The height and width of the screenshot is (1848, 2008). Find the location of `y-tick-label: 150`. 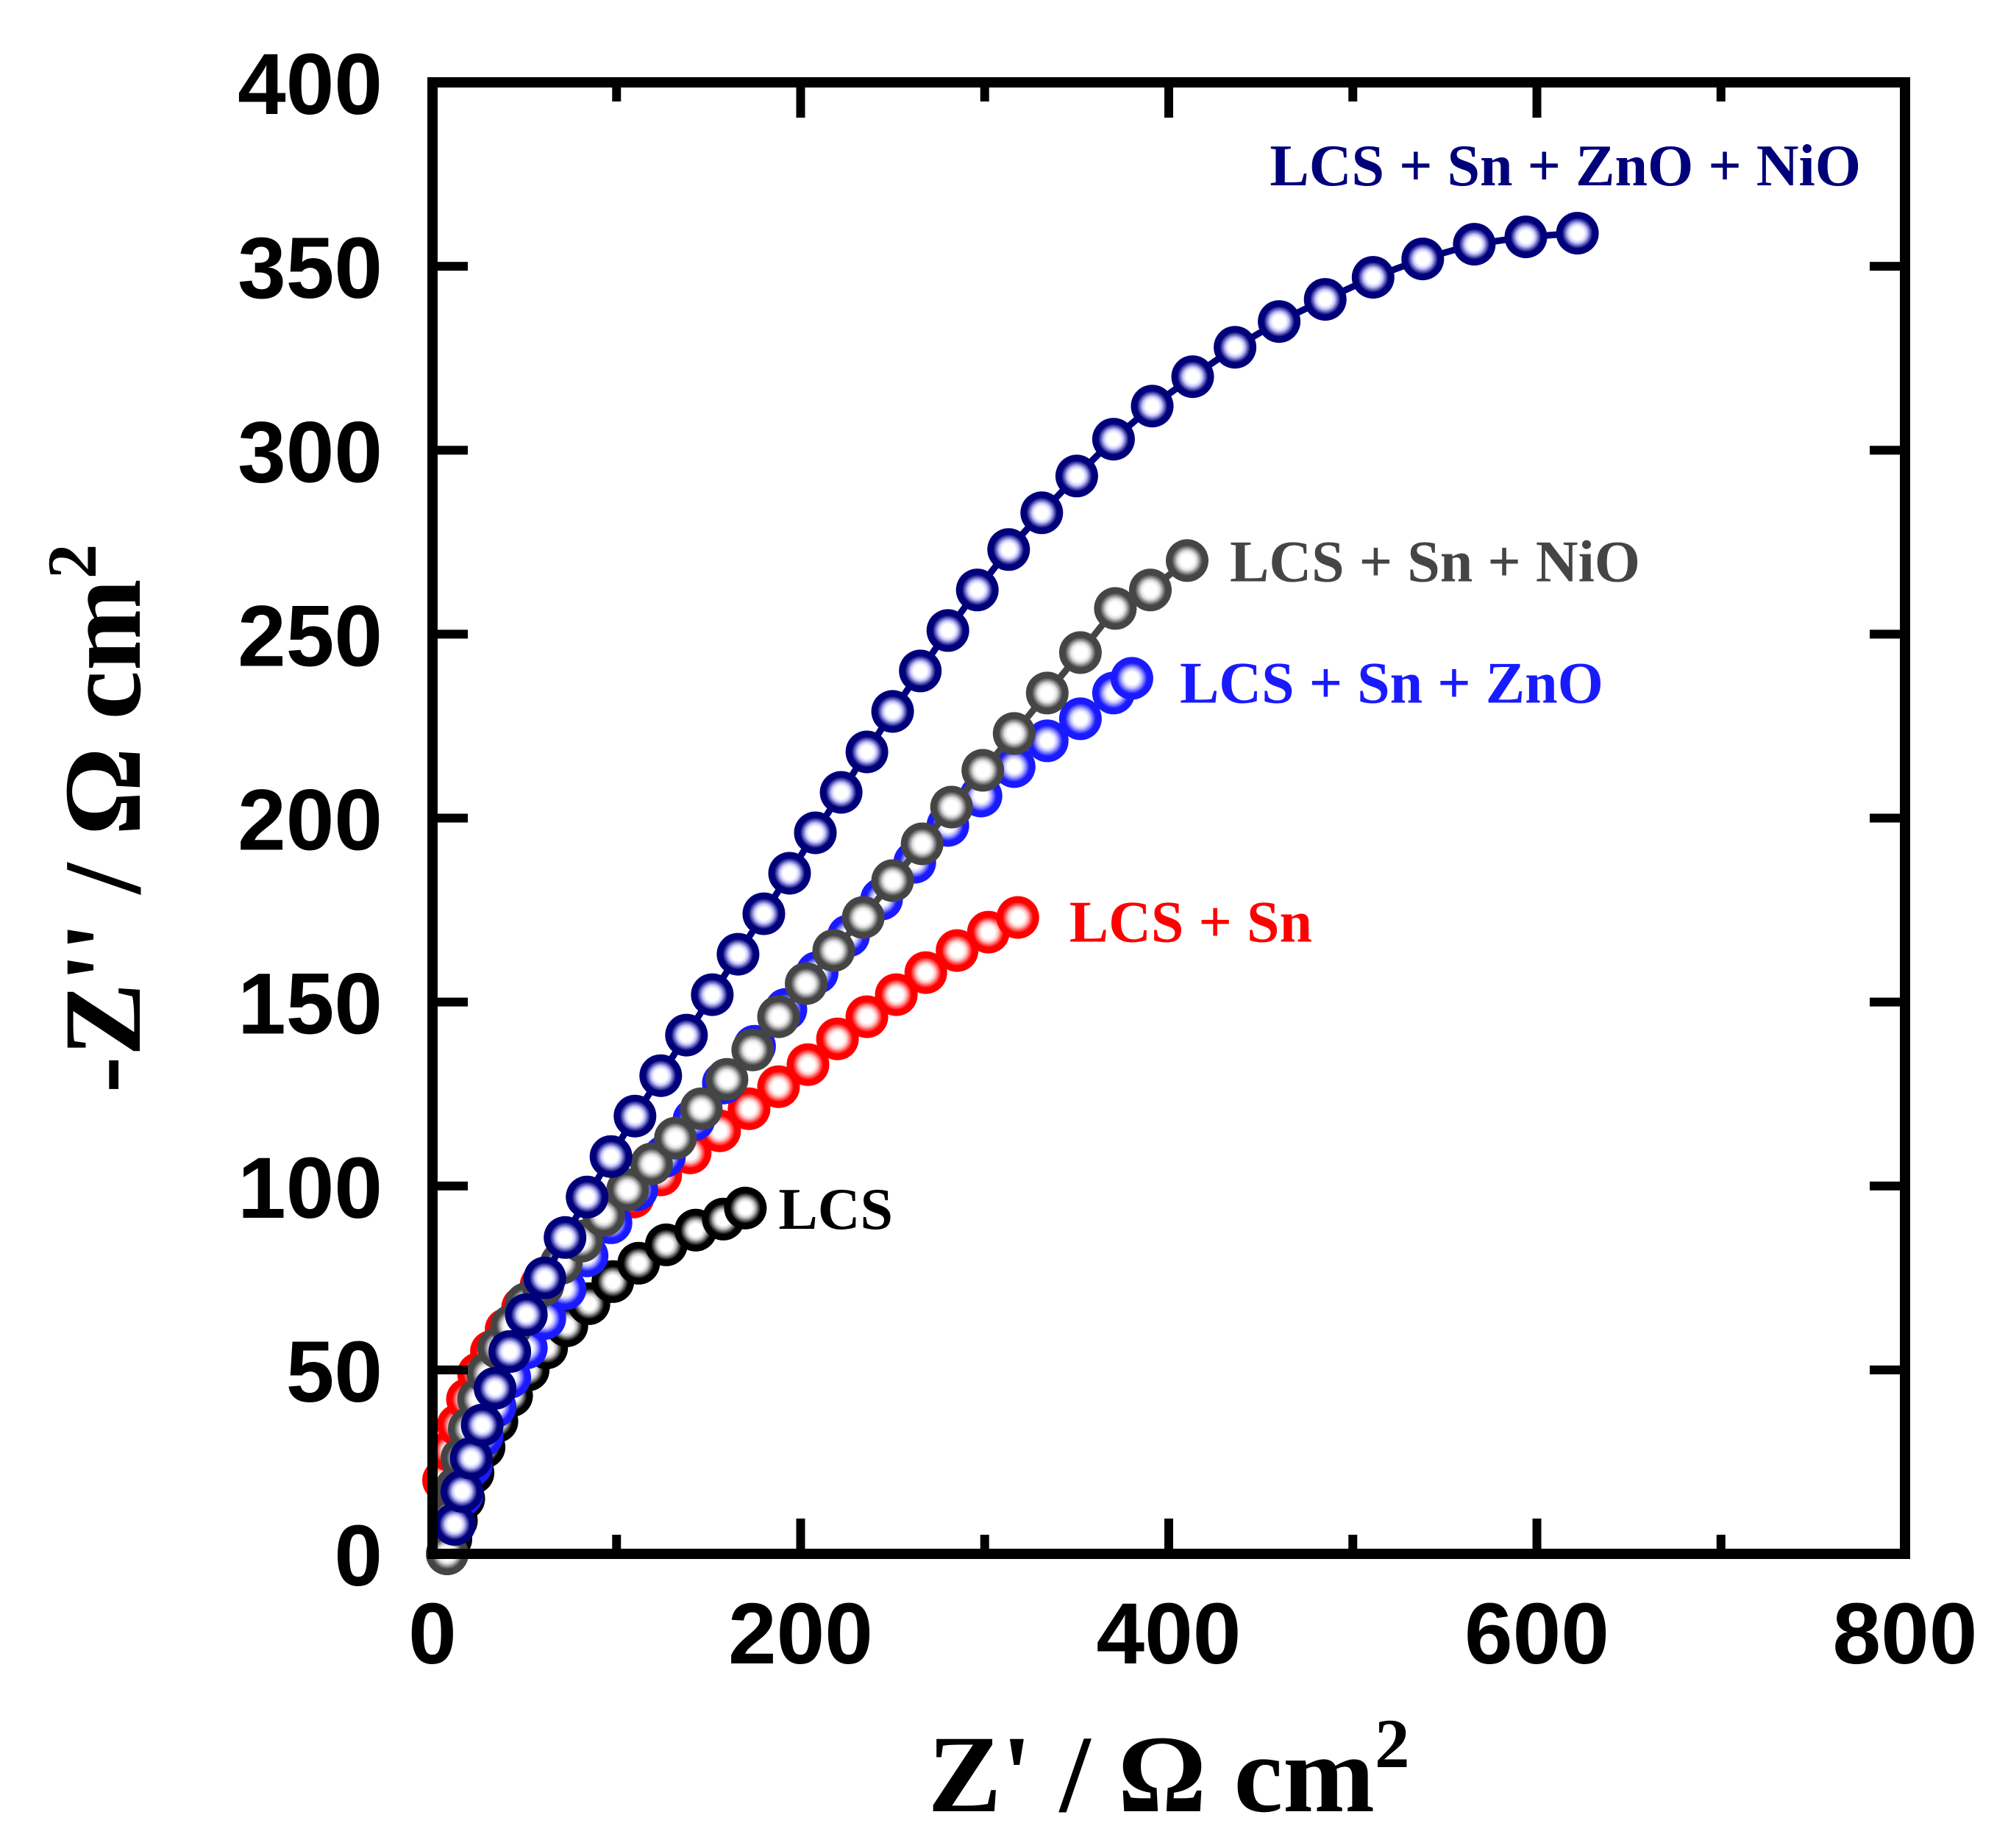

y-tick-label: 150 is located at coordinates (310, 1004).